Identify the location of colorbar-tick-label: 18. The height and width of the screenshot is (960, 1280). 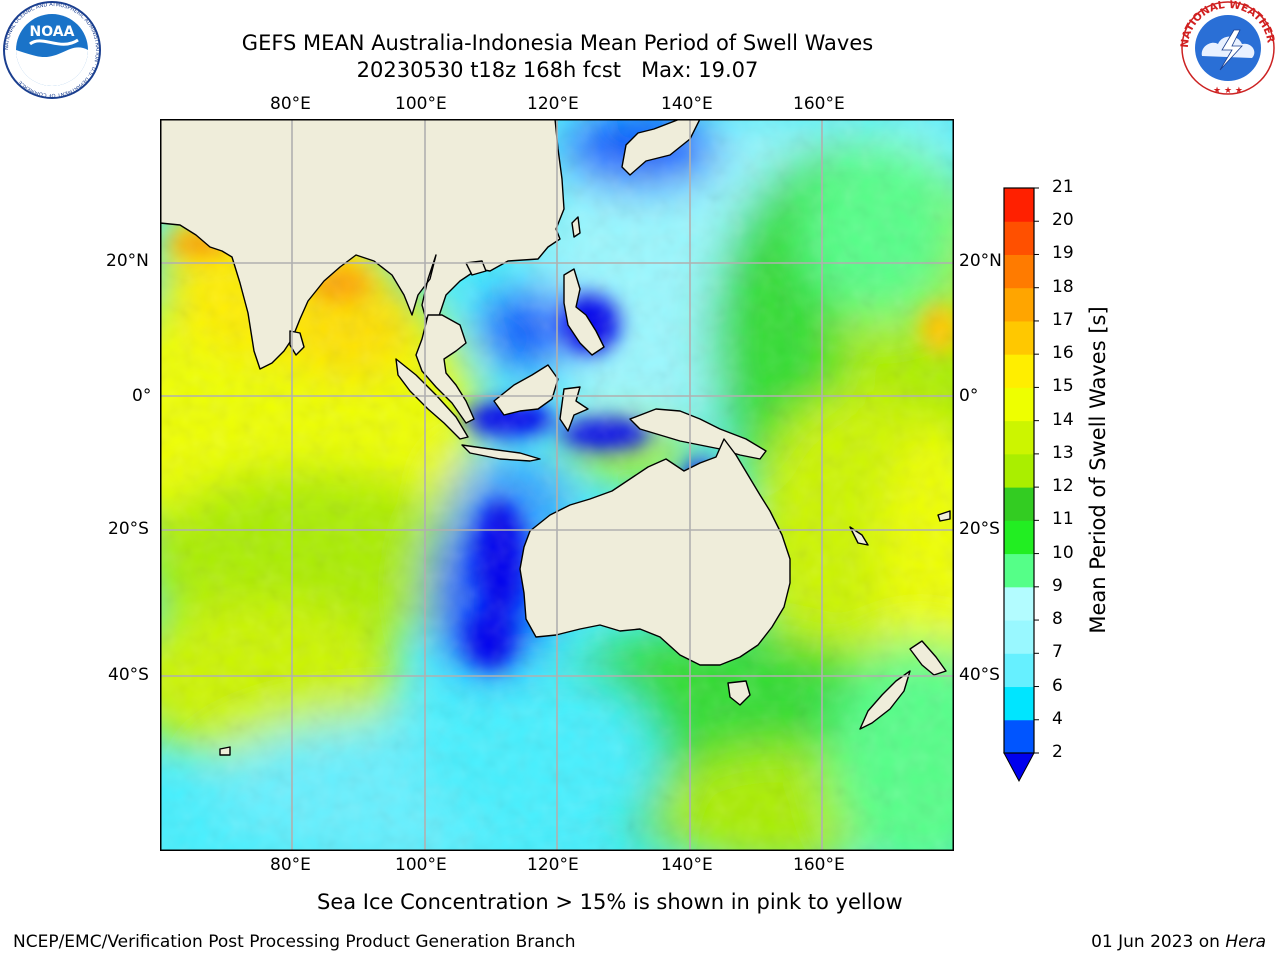
(1063, 286).